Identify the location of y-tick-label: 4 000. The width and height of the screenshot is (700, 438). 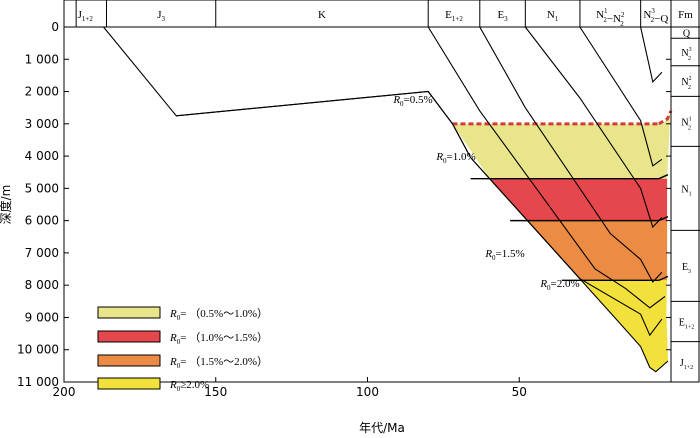
(42, 156).